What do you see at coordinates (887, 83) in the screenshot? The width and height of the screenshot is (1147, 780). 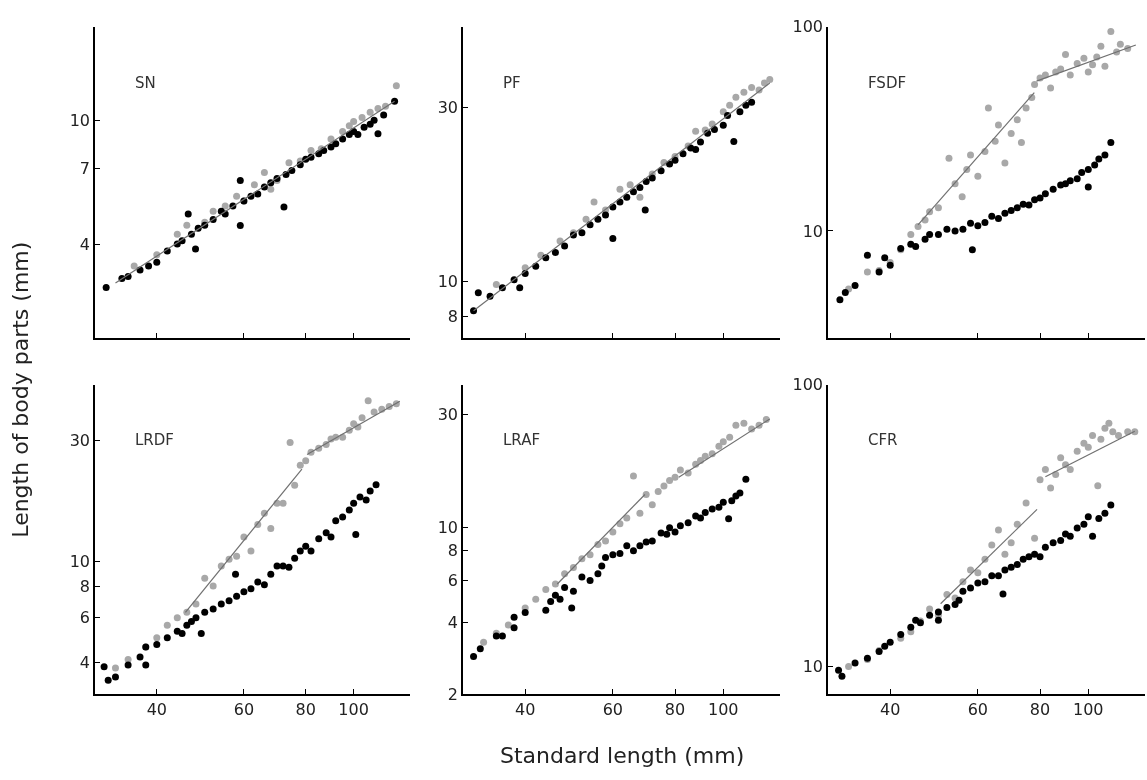 I see `text: FSDF` at bounding box center [887, 83].